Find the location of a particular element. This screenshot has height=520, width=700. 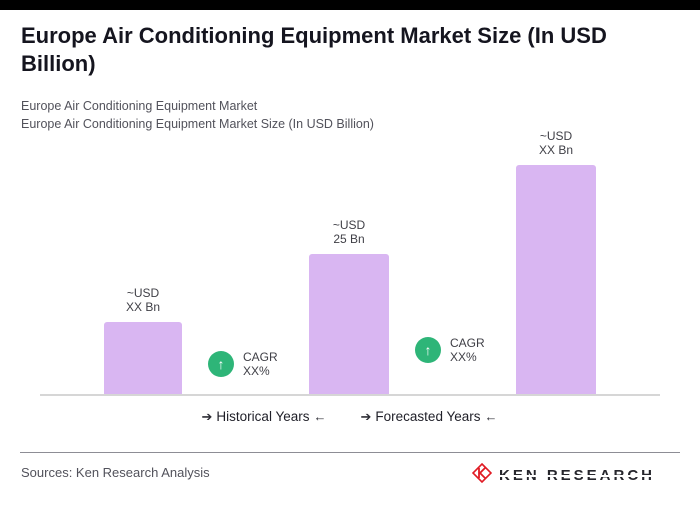

cagr-badge-2: ↑ CAGR XX% is located at coordinates (450, 350).